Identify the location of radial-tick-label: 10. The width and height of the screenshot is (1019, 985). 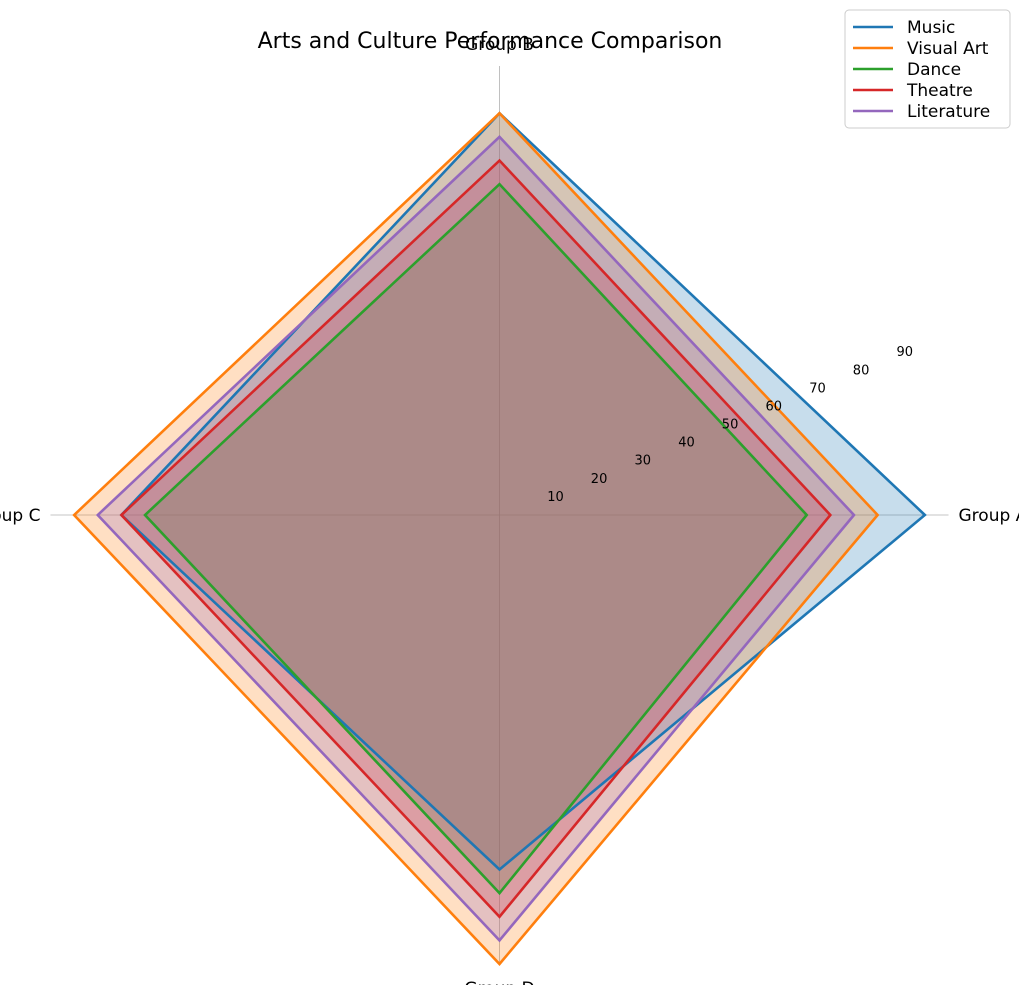
(555, 497).